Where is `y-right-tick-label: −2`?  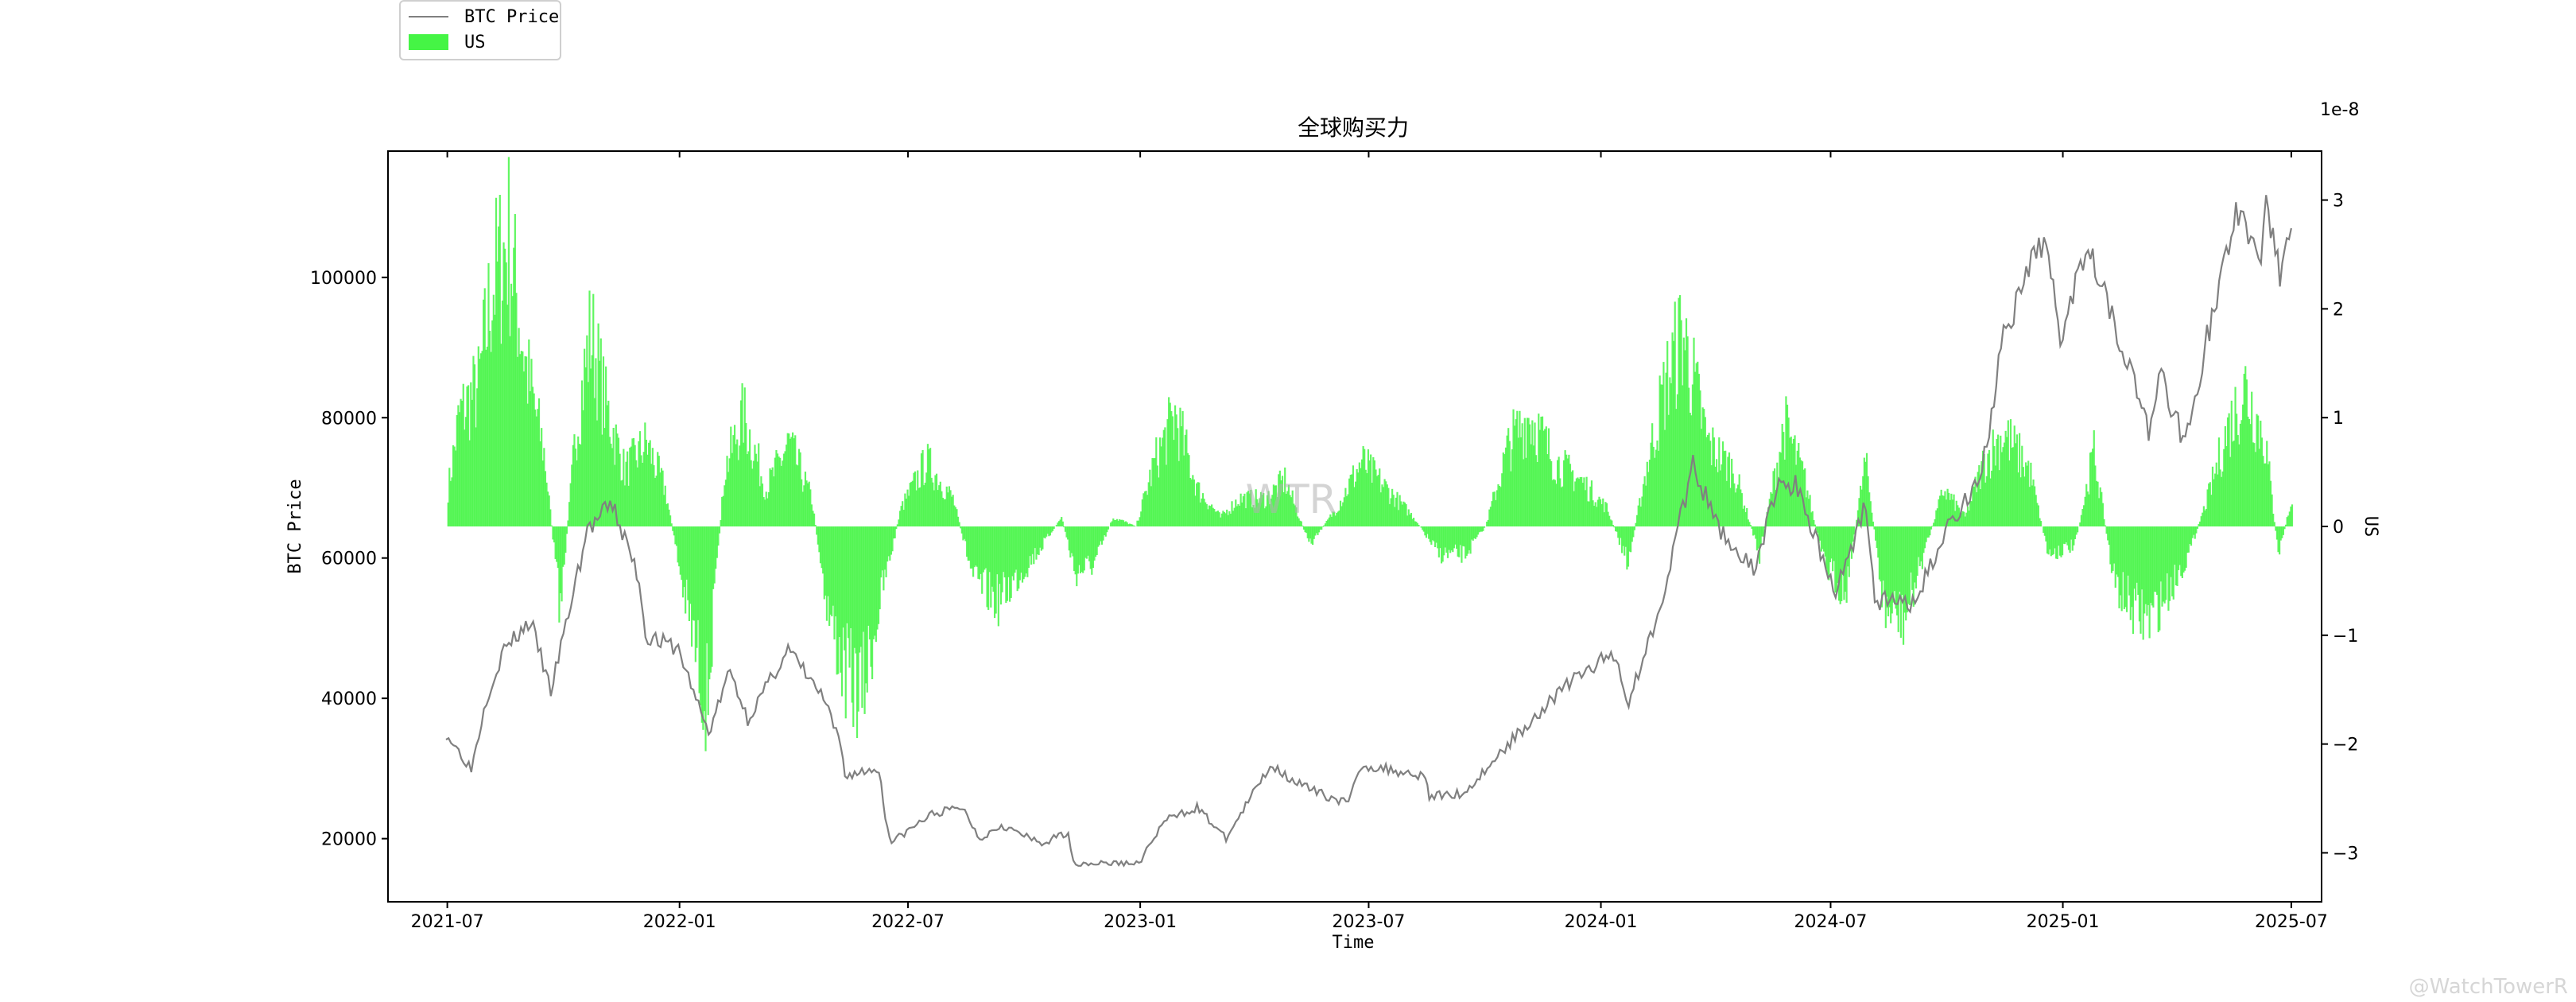
y-right-tick-label: −2 is located at coordinates (2345, 745).